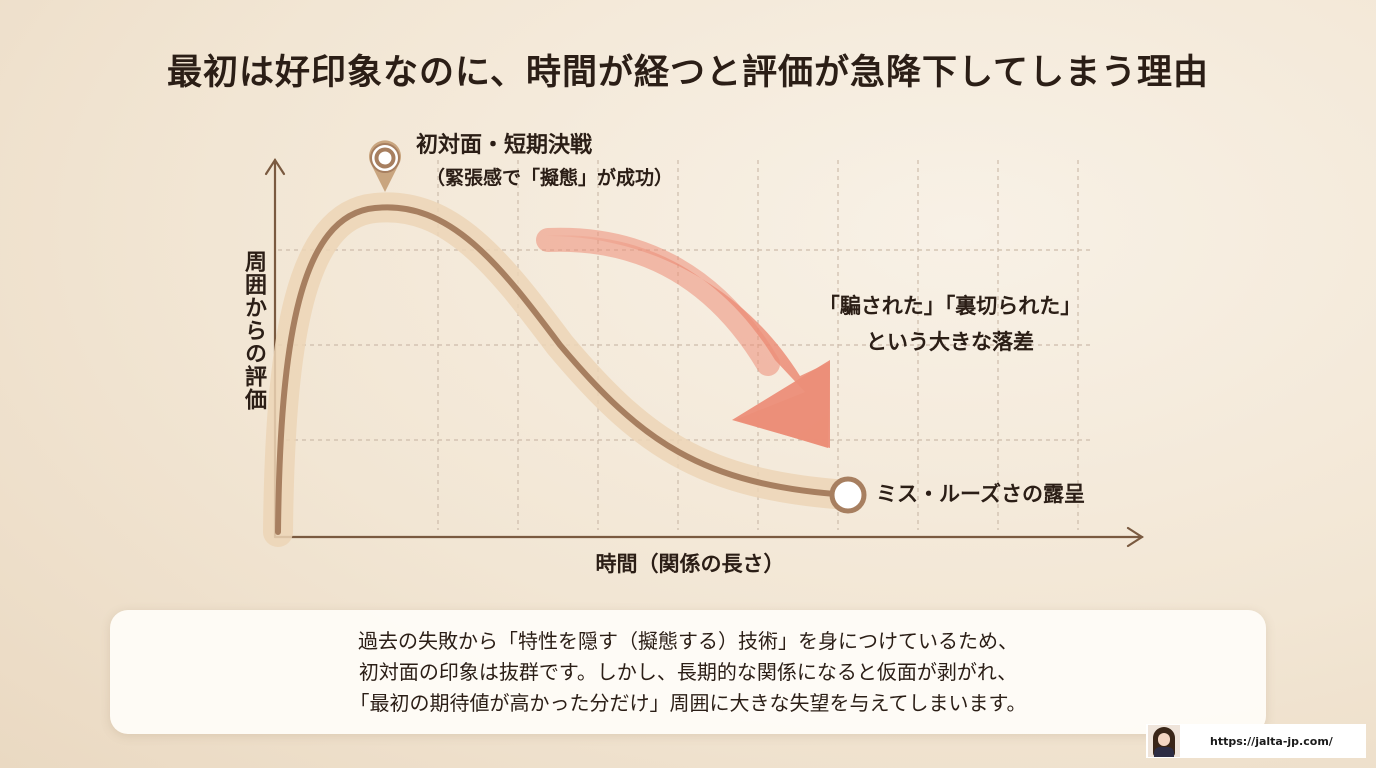  Describe the element at coordinates (504, 145) in the screenshot. I see `peak-title: 初対面・短期決戦` at that location.